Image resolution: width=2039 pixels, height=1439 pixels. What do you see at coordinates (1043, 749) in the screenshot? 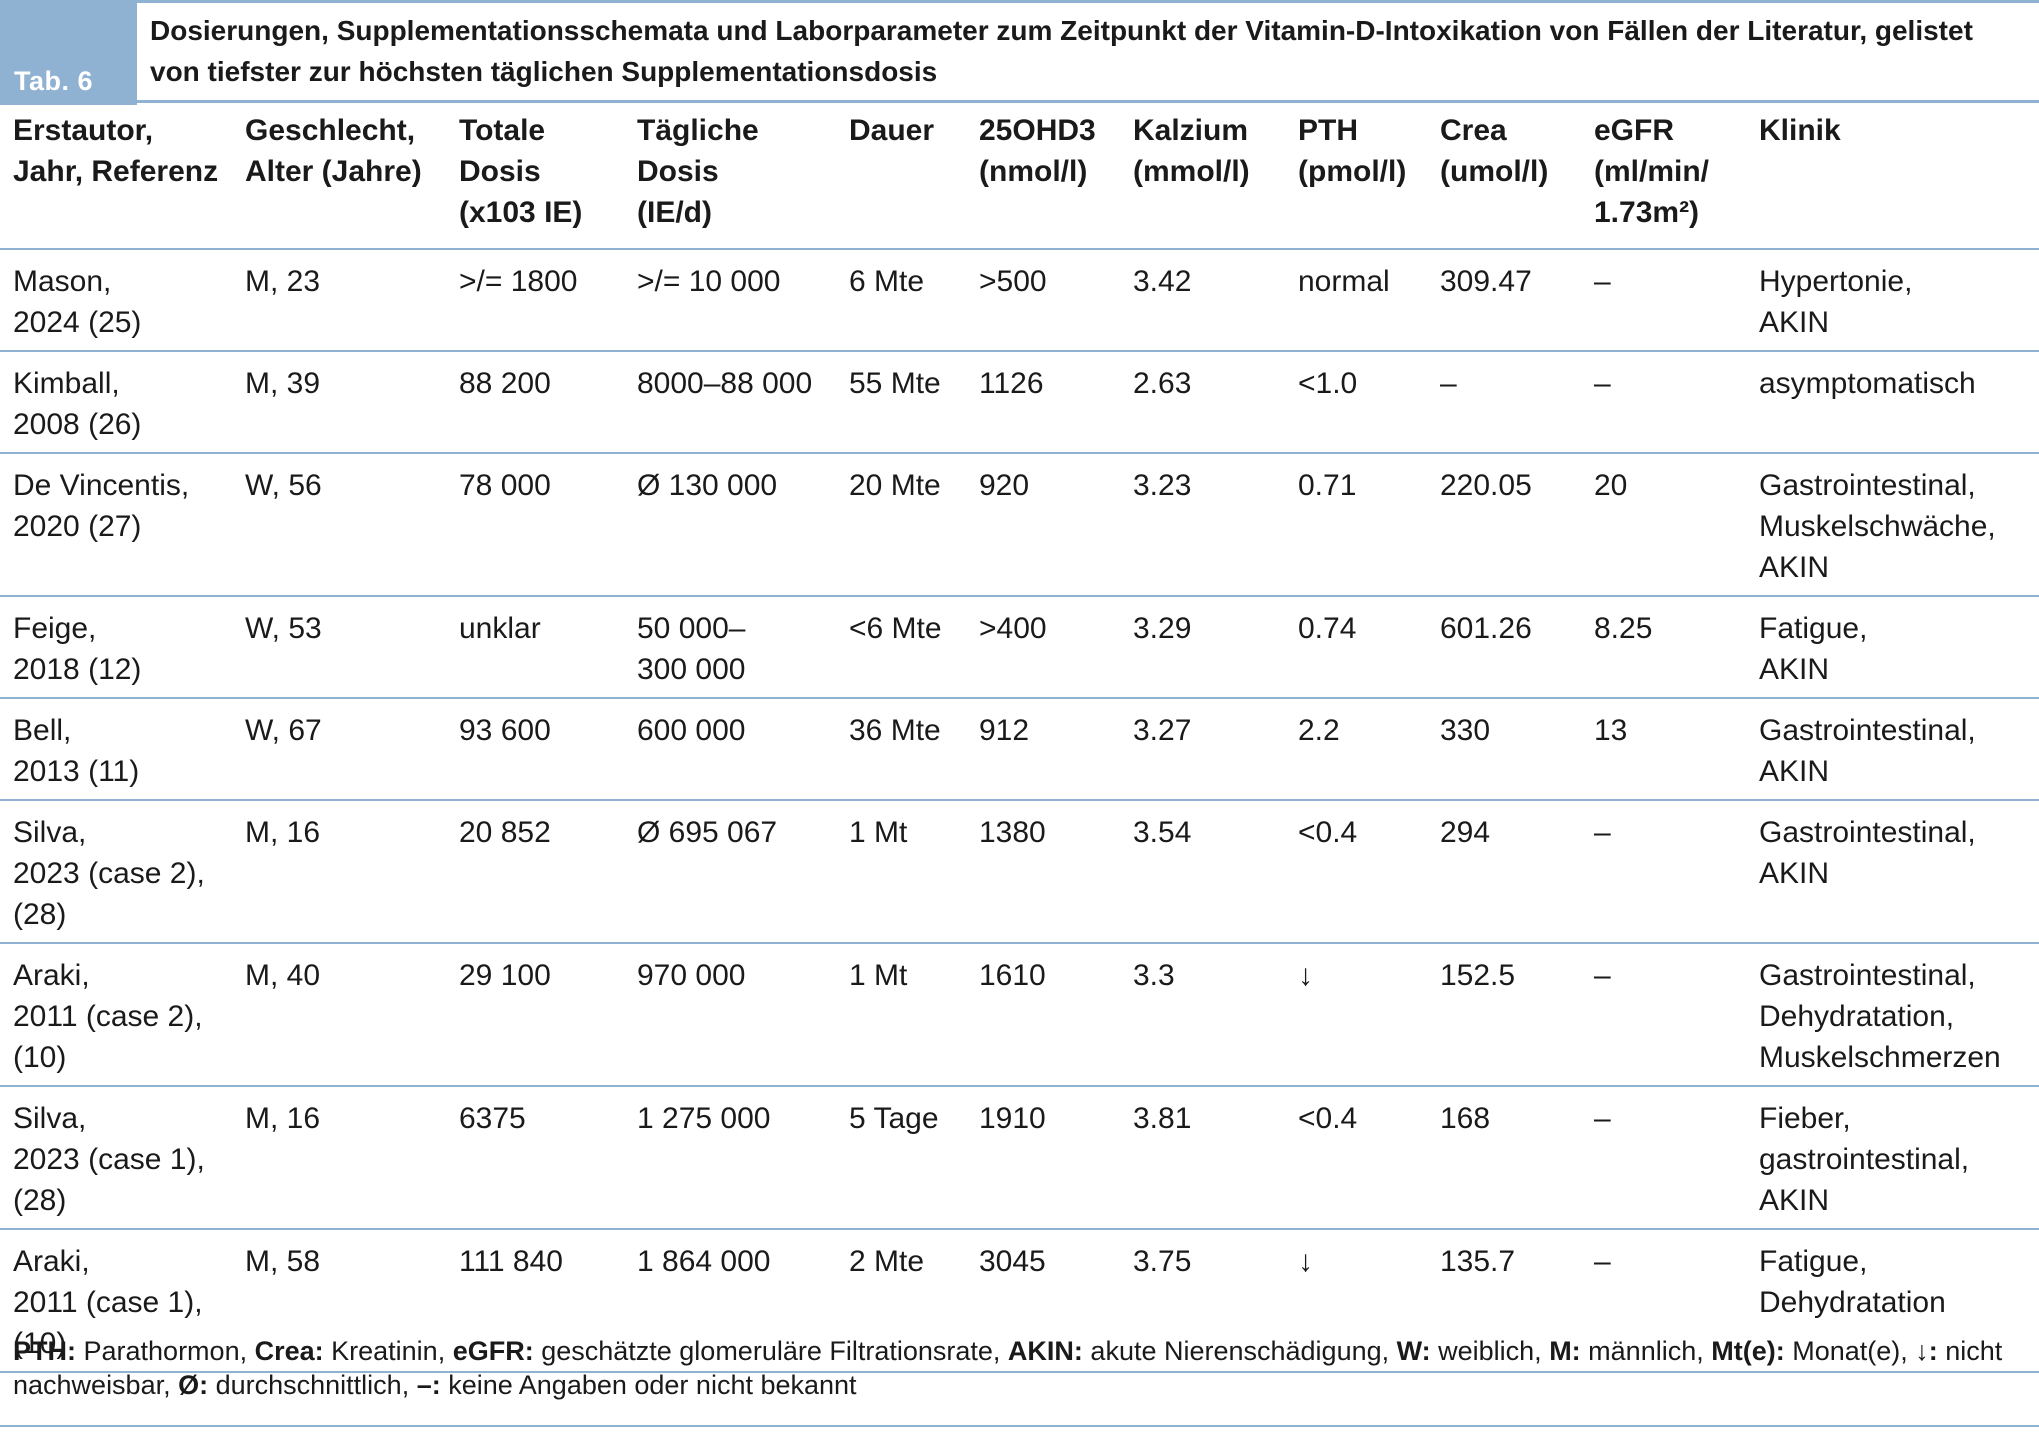
I see `table-cell: 912` at bounding box center [1043, 749].